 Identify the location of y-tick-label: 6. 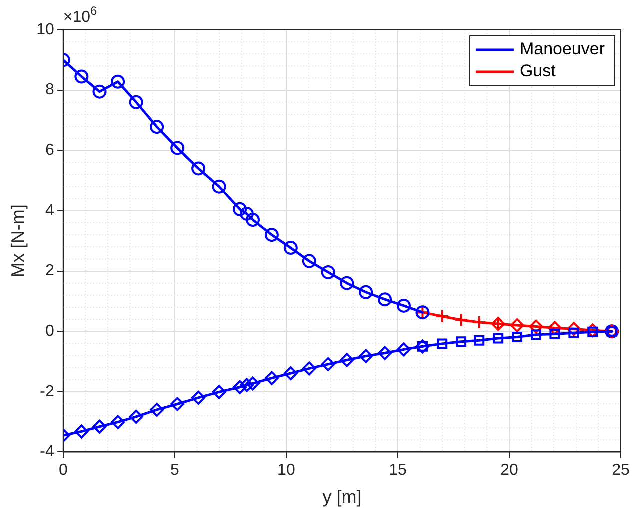
(49, 151).